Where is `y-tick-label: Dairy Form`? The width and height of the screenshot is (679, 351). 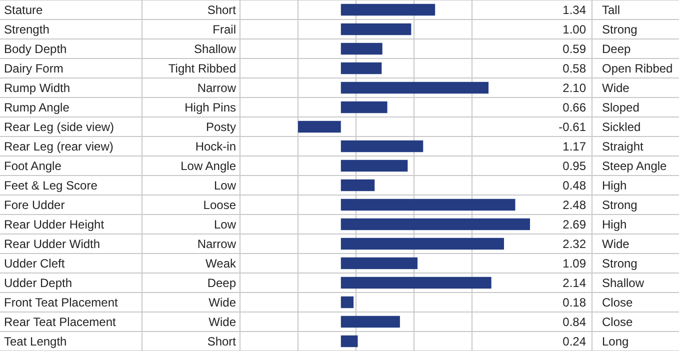 y-tick-label: Dairy Form is located at coordinates (34, 68).